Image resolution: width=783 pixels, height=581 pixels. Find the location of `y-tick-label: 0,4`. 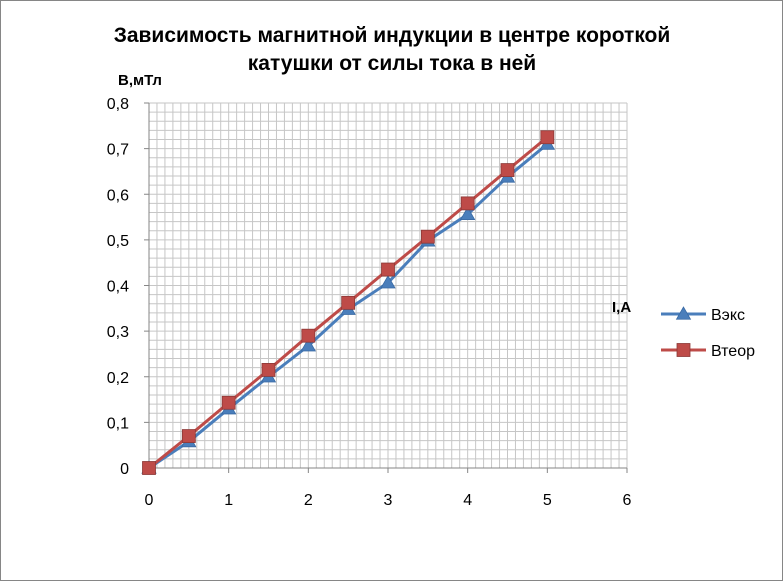

y-tick-label: 0,4 is located at coordinates (118, 287).